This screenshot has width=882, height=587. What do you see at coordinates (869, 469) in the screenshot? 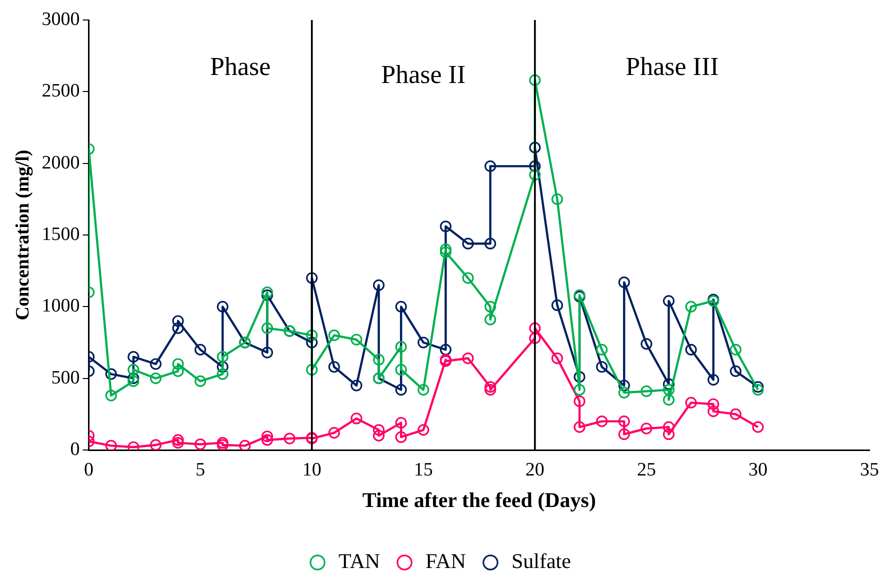
I see `x-tick-label: 35` at bounding box center [869, 469].